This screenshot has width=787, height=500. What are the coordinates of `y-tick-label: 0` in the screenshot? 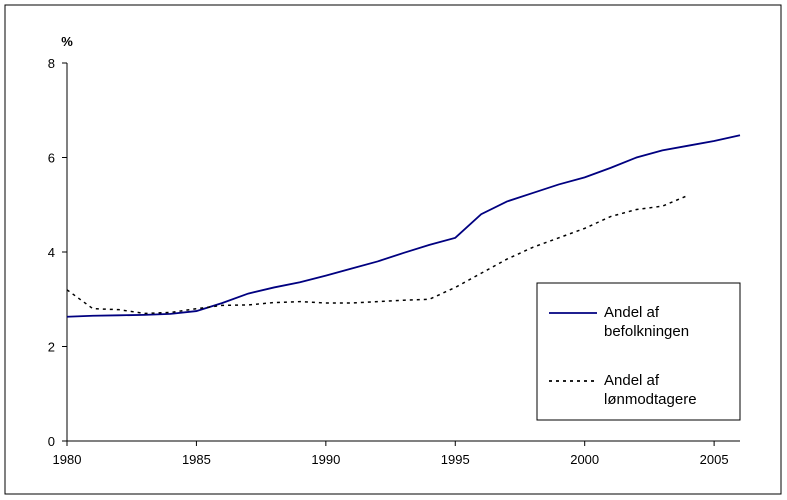 It's located at (51, 441).